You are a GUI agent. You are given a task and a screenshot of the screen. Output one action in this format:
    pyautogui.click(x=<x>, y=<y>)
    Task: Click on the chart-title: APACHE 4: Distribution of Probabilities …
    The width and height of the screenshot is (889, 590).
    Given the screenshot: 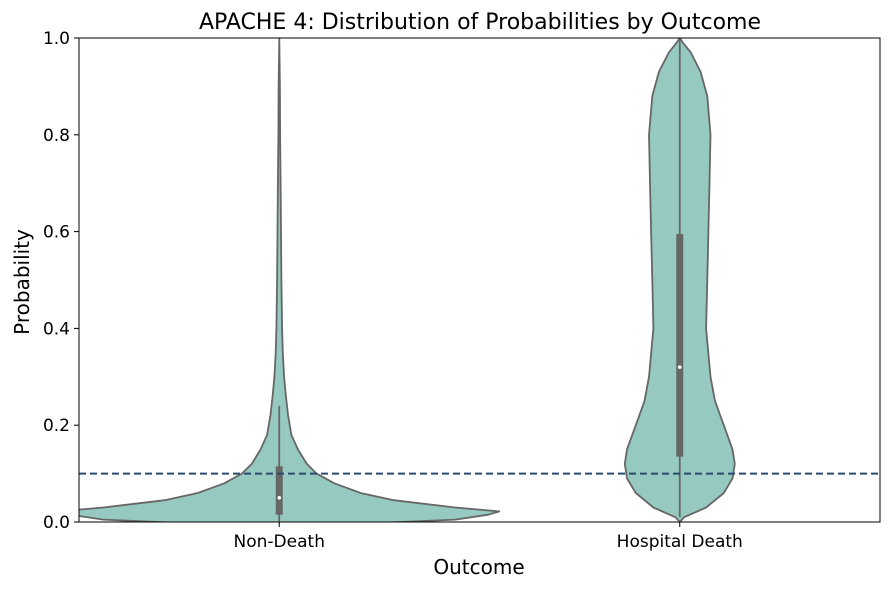 What is the action you would take?
    pyautogui.click(x=480, y=22)
    